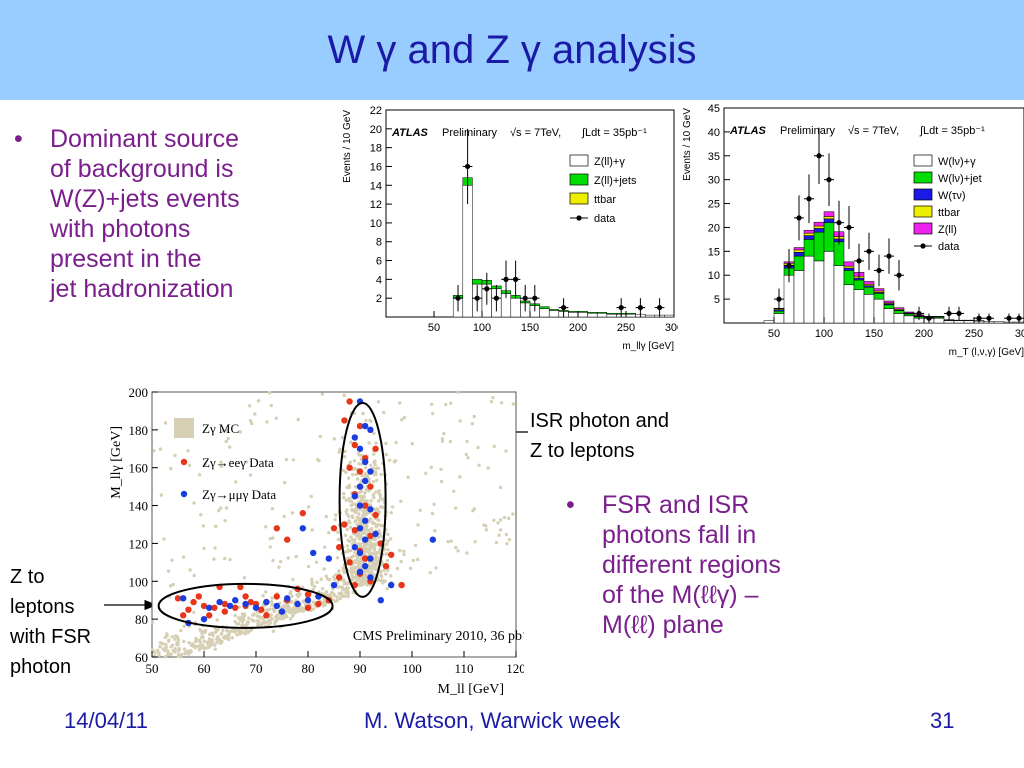 This screenshot has height=768, width=1024. Describe the element at coordinates (949, 247) in the screenshot. I see `legend-label: data` at that location.